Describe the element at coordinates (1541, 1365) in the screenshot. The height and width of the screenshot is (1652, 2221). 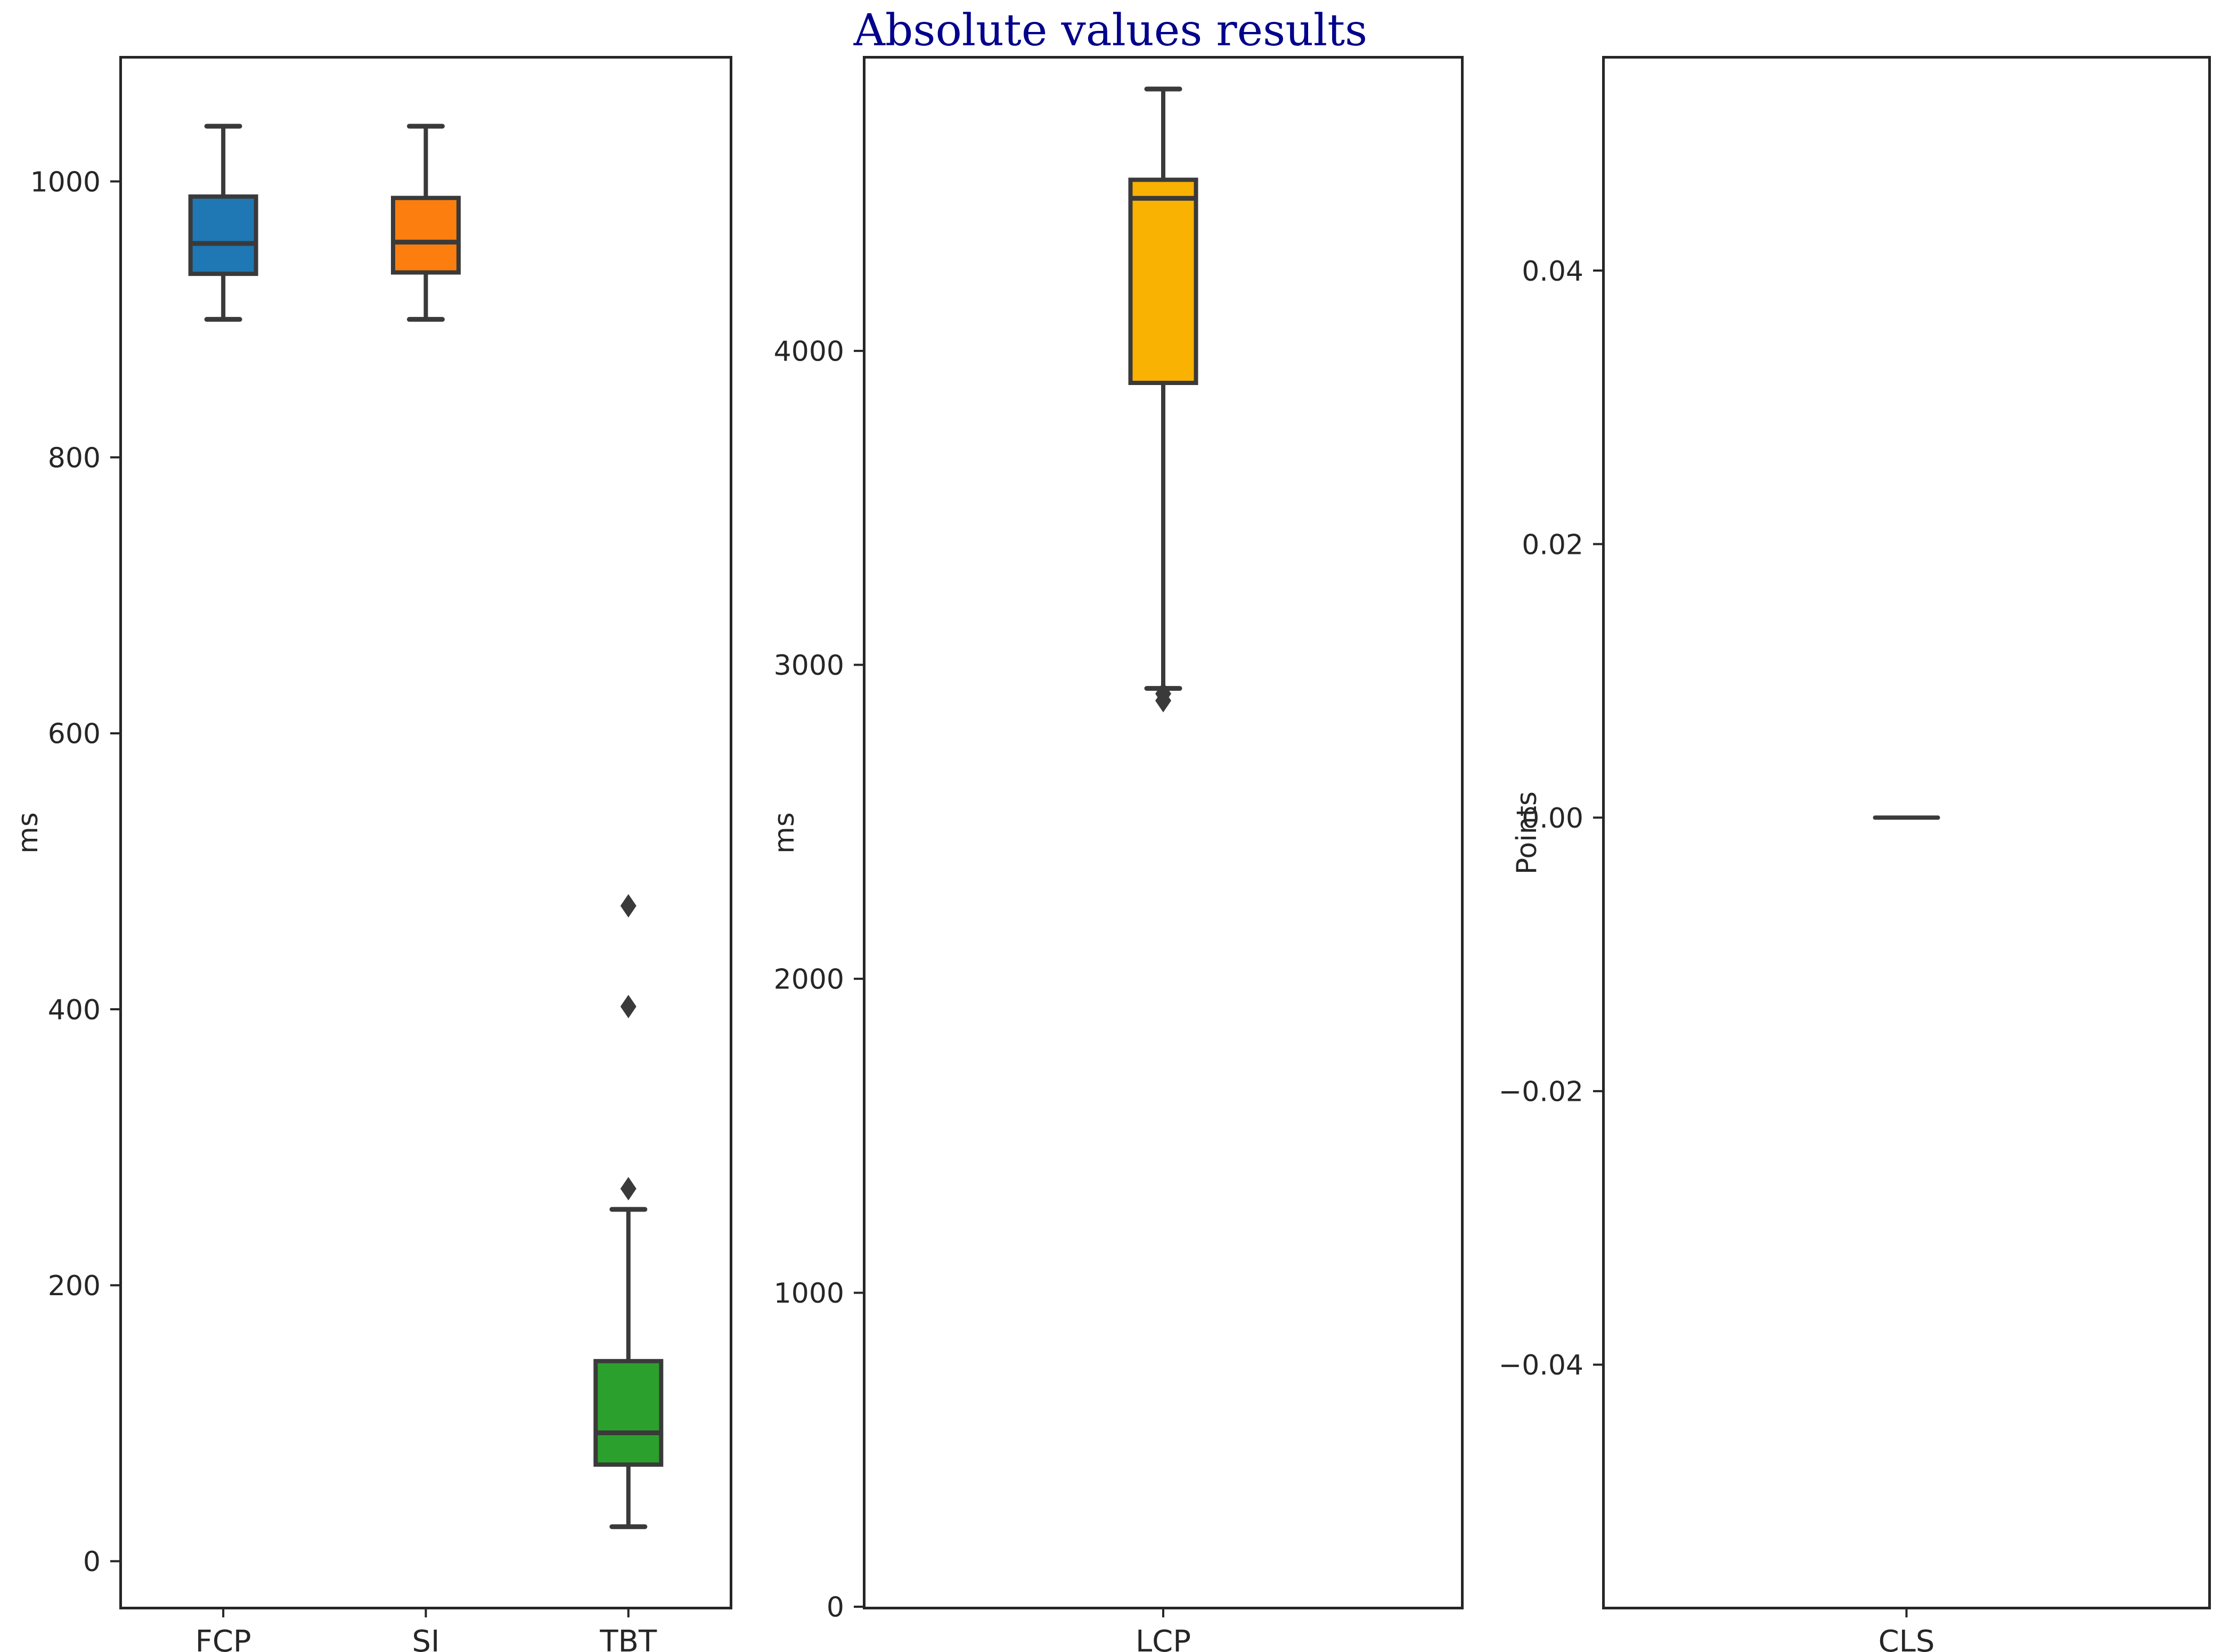
I see `y-tick-label: −0.04` at that location.